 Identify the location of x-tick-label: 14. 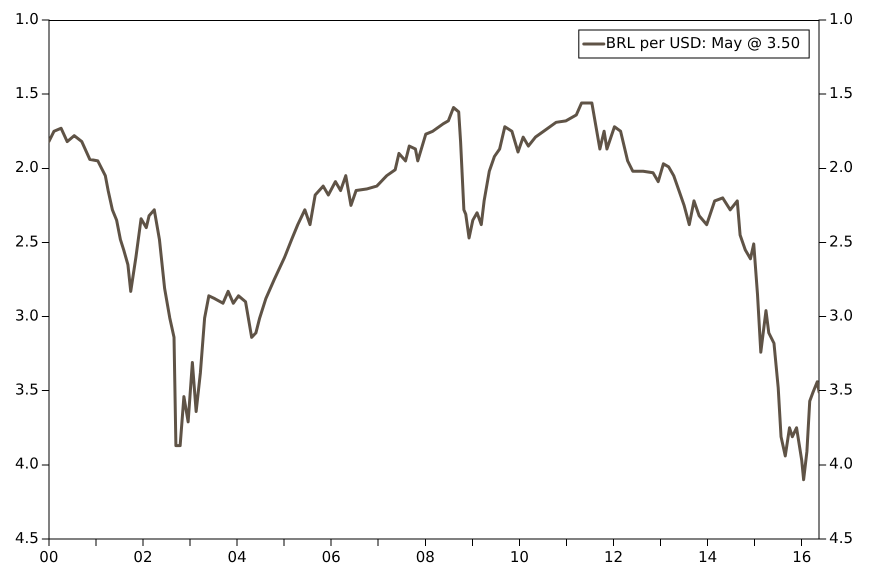
(708, 557).